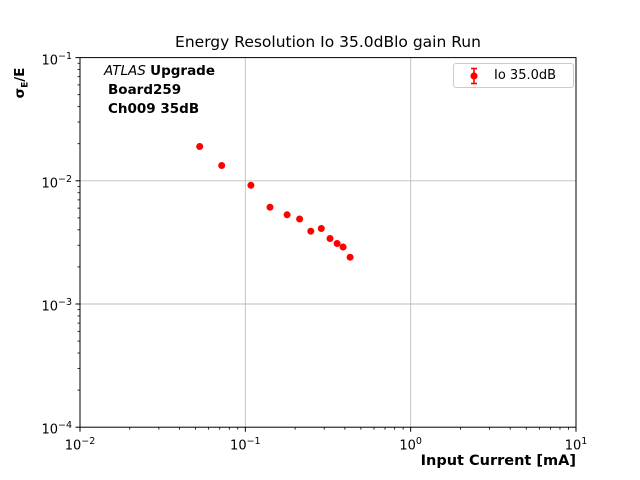  I want to click on annotation-line-1: ATLAS Upgrade, so click(159, 71).